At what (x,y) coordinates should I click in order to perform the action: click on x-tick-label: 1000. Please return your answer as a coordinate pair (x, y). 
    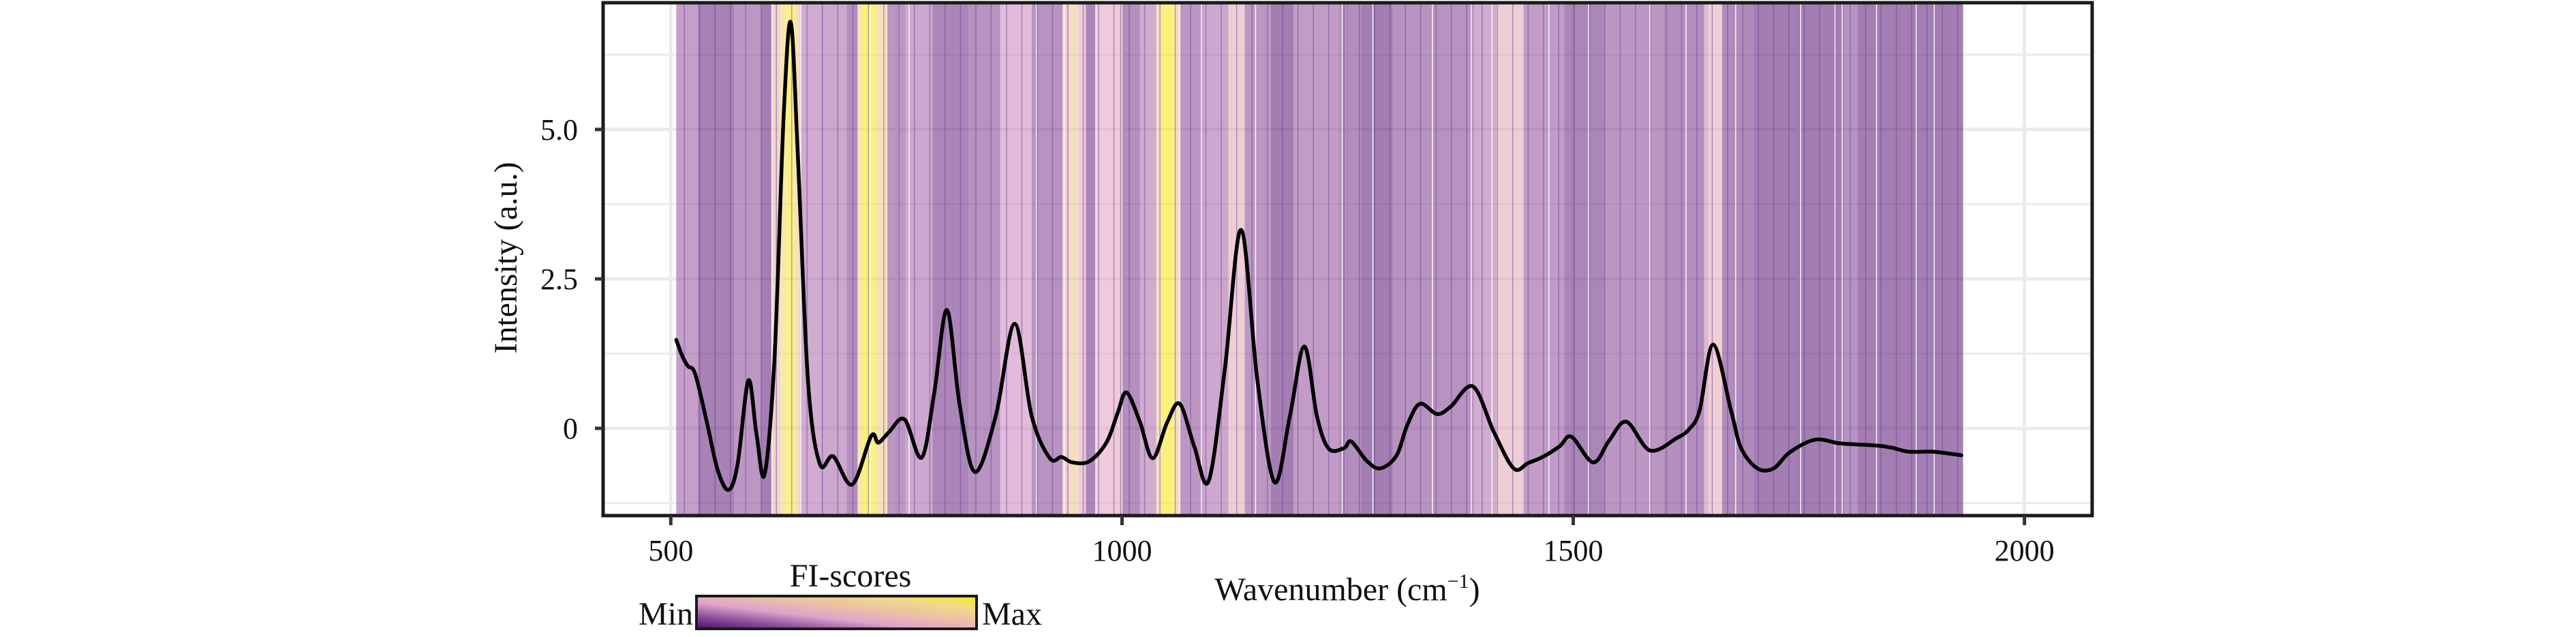
    Looking at the image, I should click on (1122, 551).